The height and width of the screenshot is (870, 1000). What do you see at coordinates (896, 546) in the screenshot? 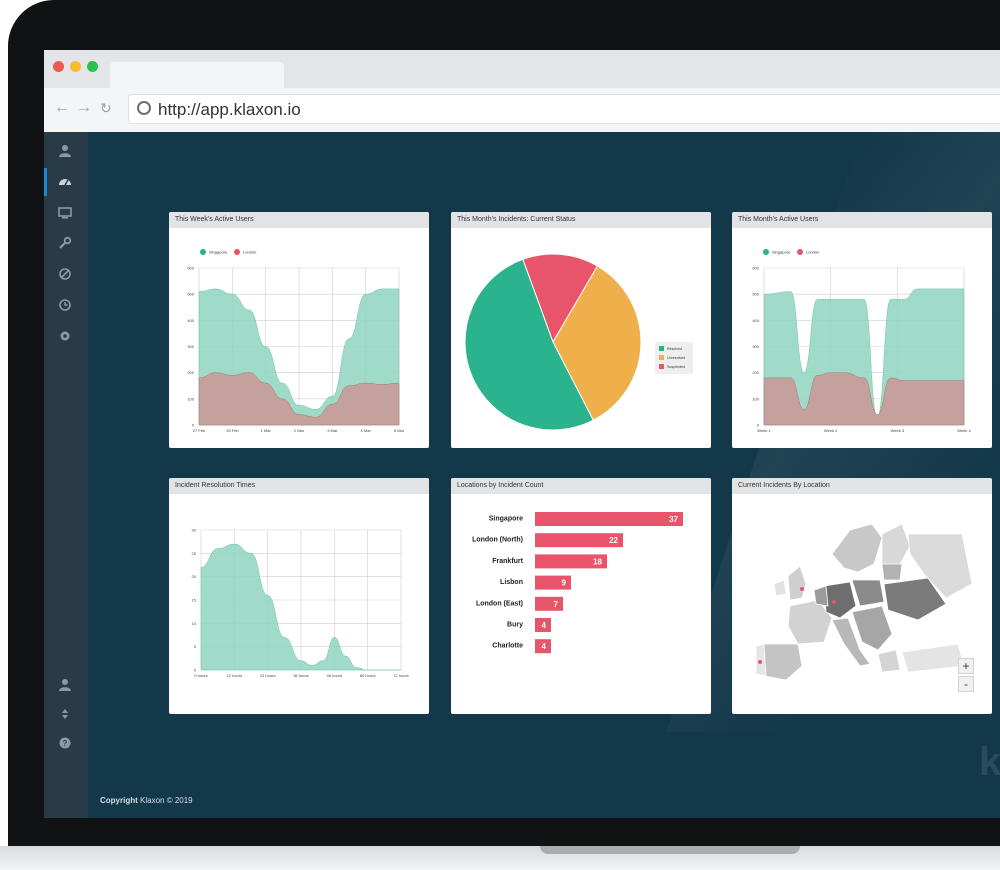
I see `map-region-finland` at bounding box center [896, 546].